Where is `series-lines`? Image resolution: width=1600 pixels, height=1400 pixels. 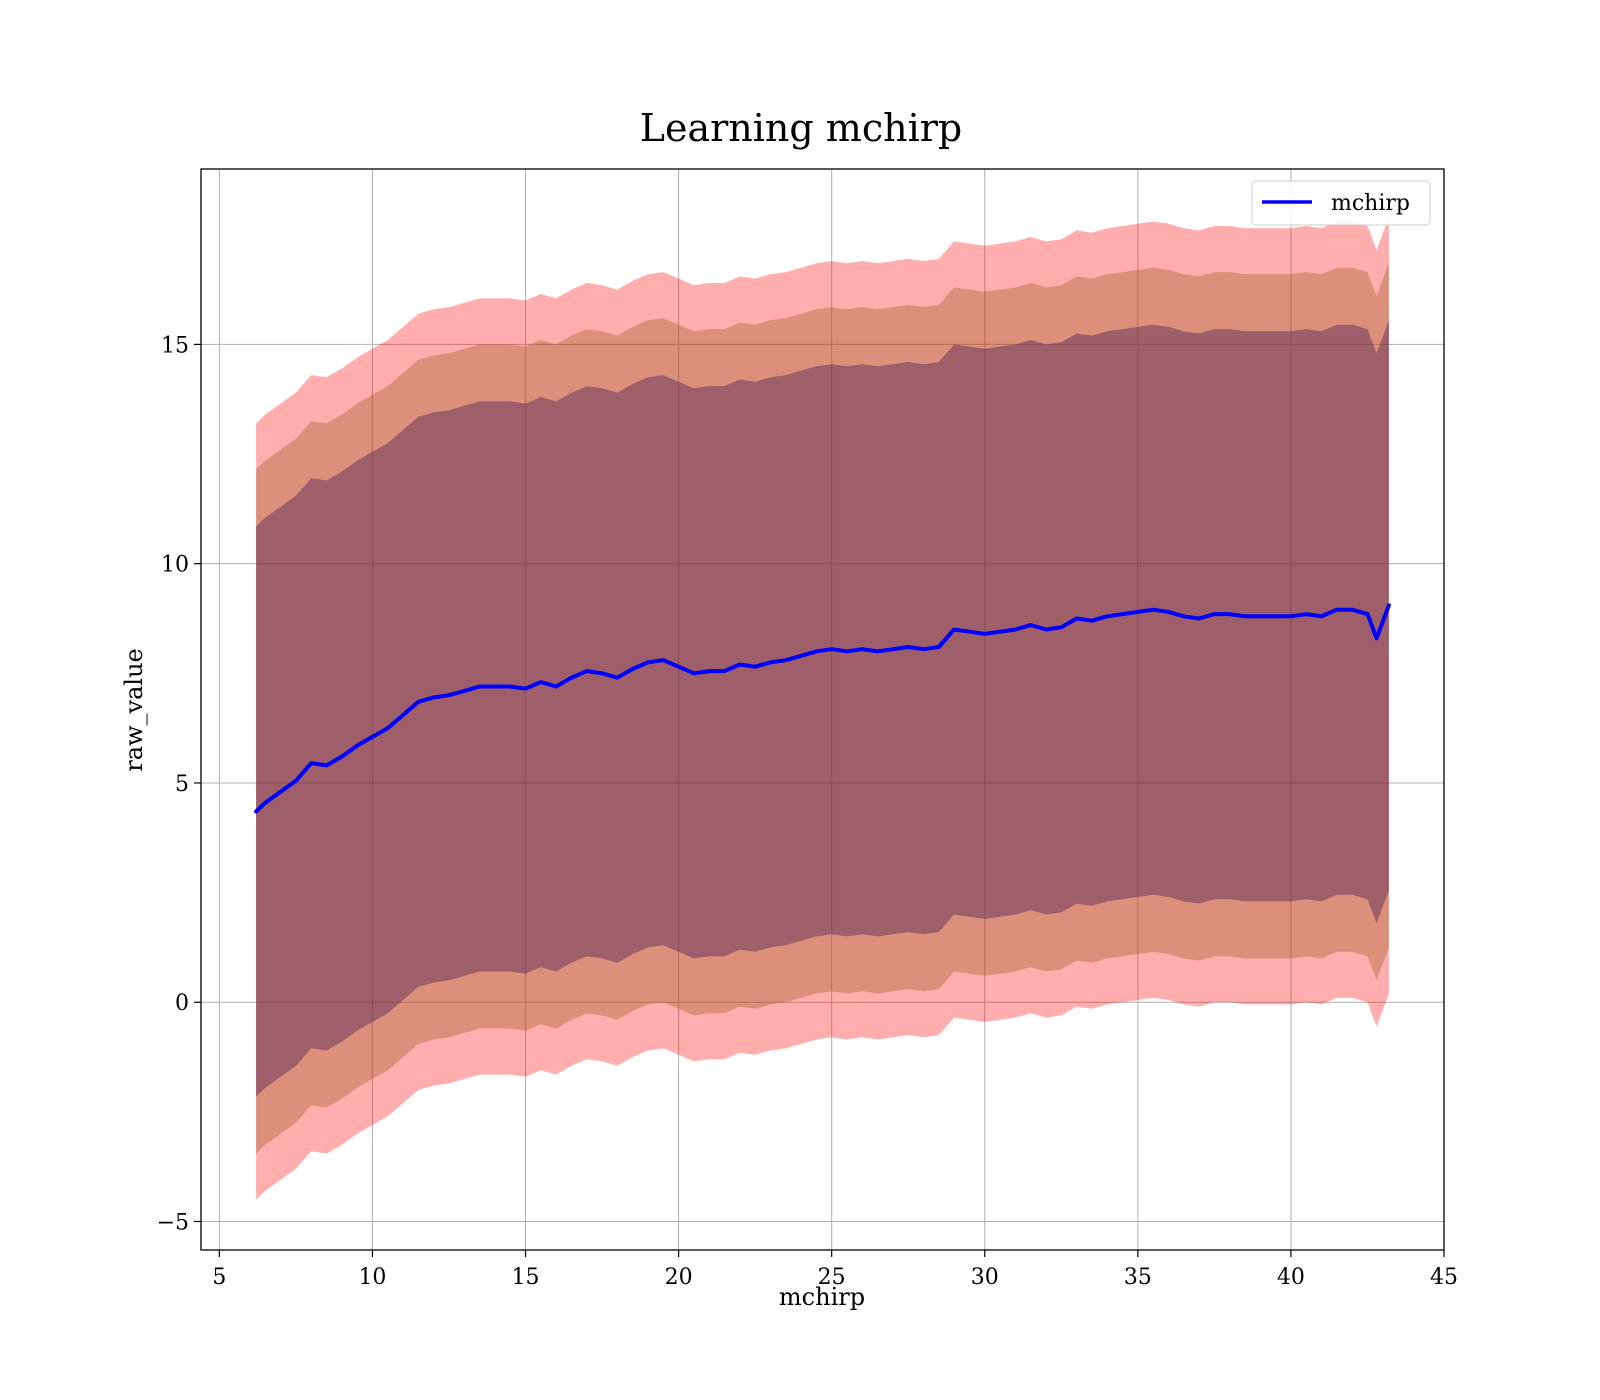
series-lines is located at coordinates (822, 708).